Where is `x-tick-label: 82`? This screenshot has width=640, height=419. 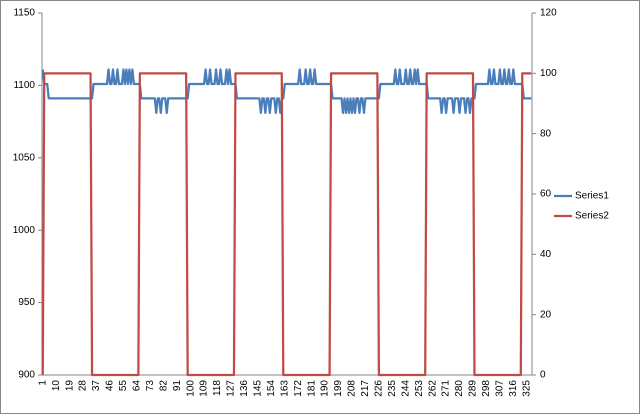
x-tick-label: 82 is located at coordinates (163, 386).